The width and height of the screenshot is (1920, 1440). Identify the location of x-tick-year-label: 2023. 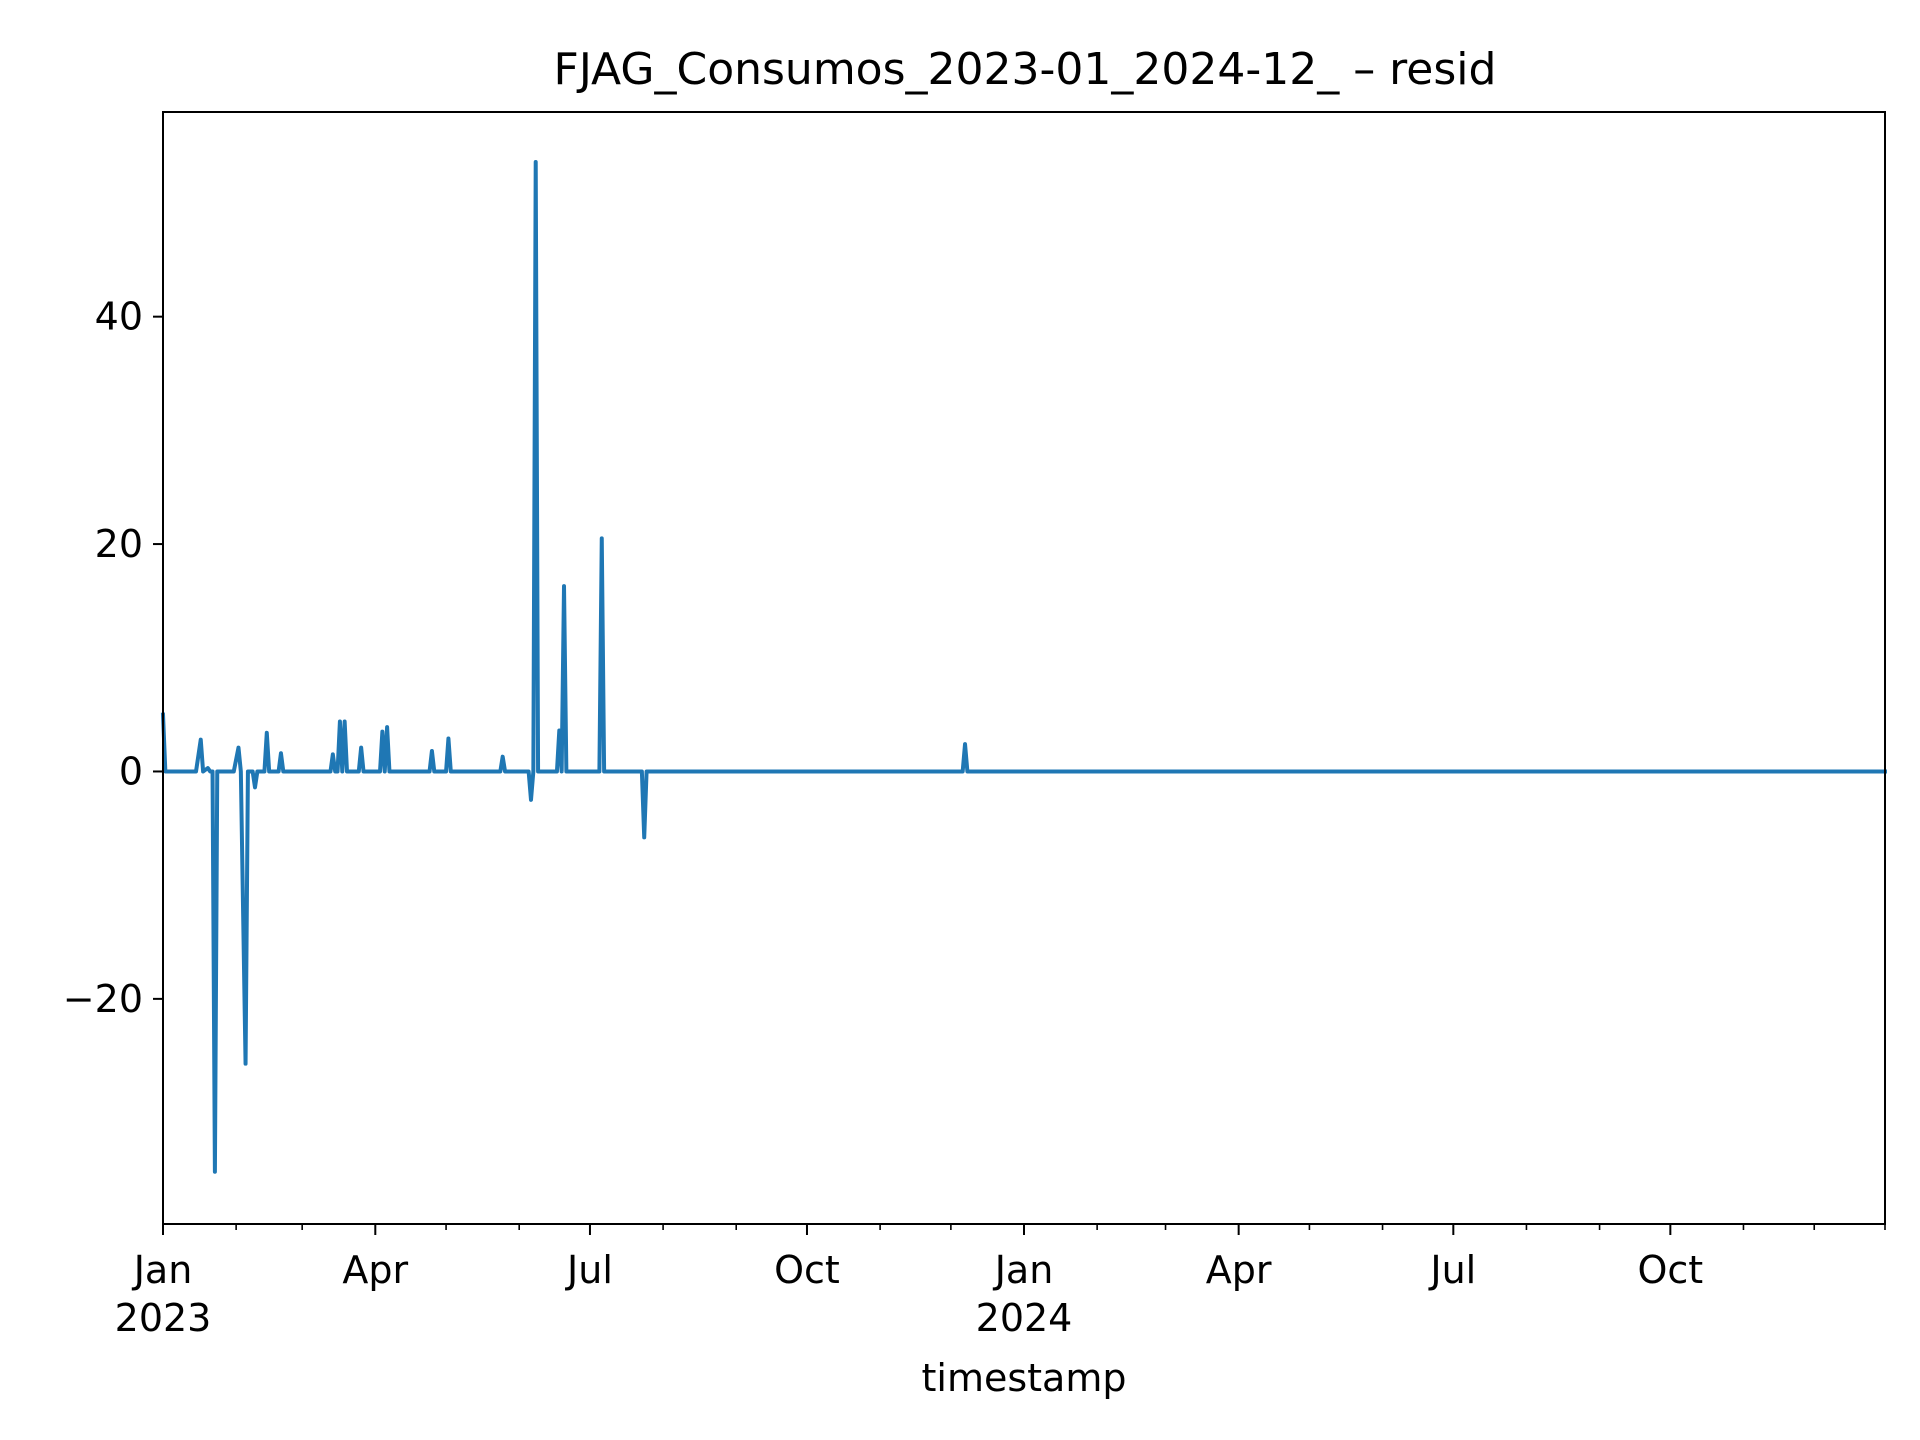
(163, 1318).